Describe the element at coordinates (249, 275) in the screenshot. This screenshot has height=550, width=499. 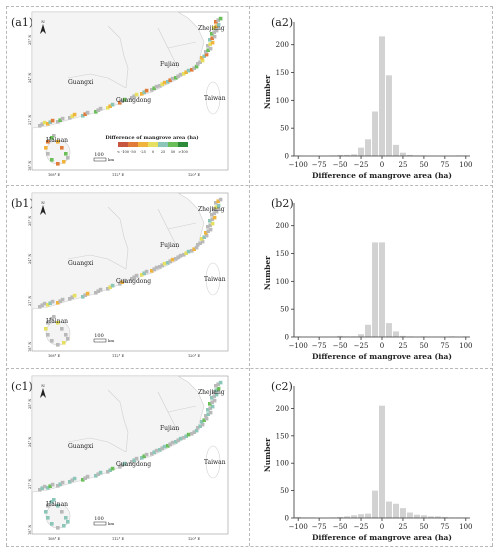
I see `column-divider` at that location.